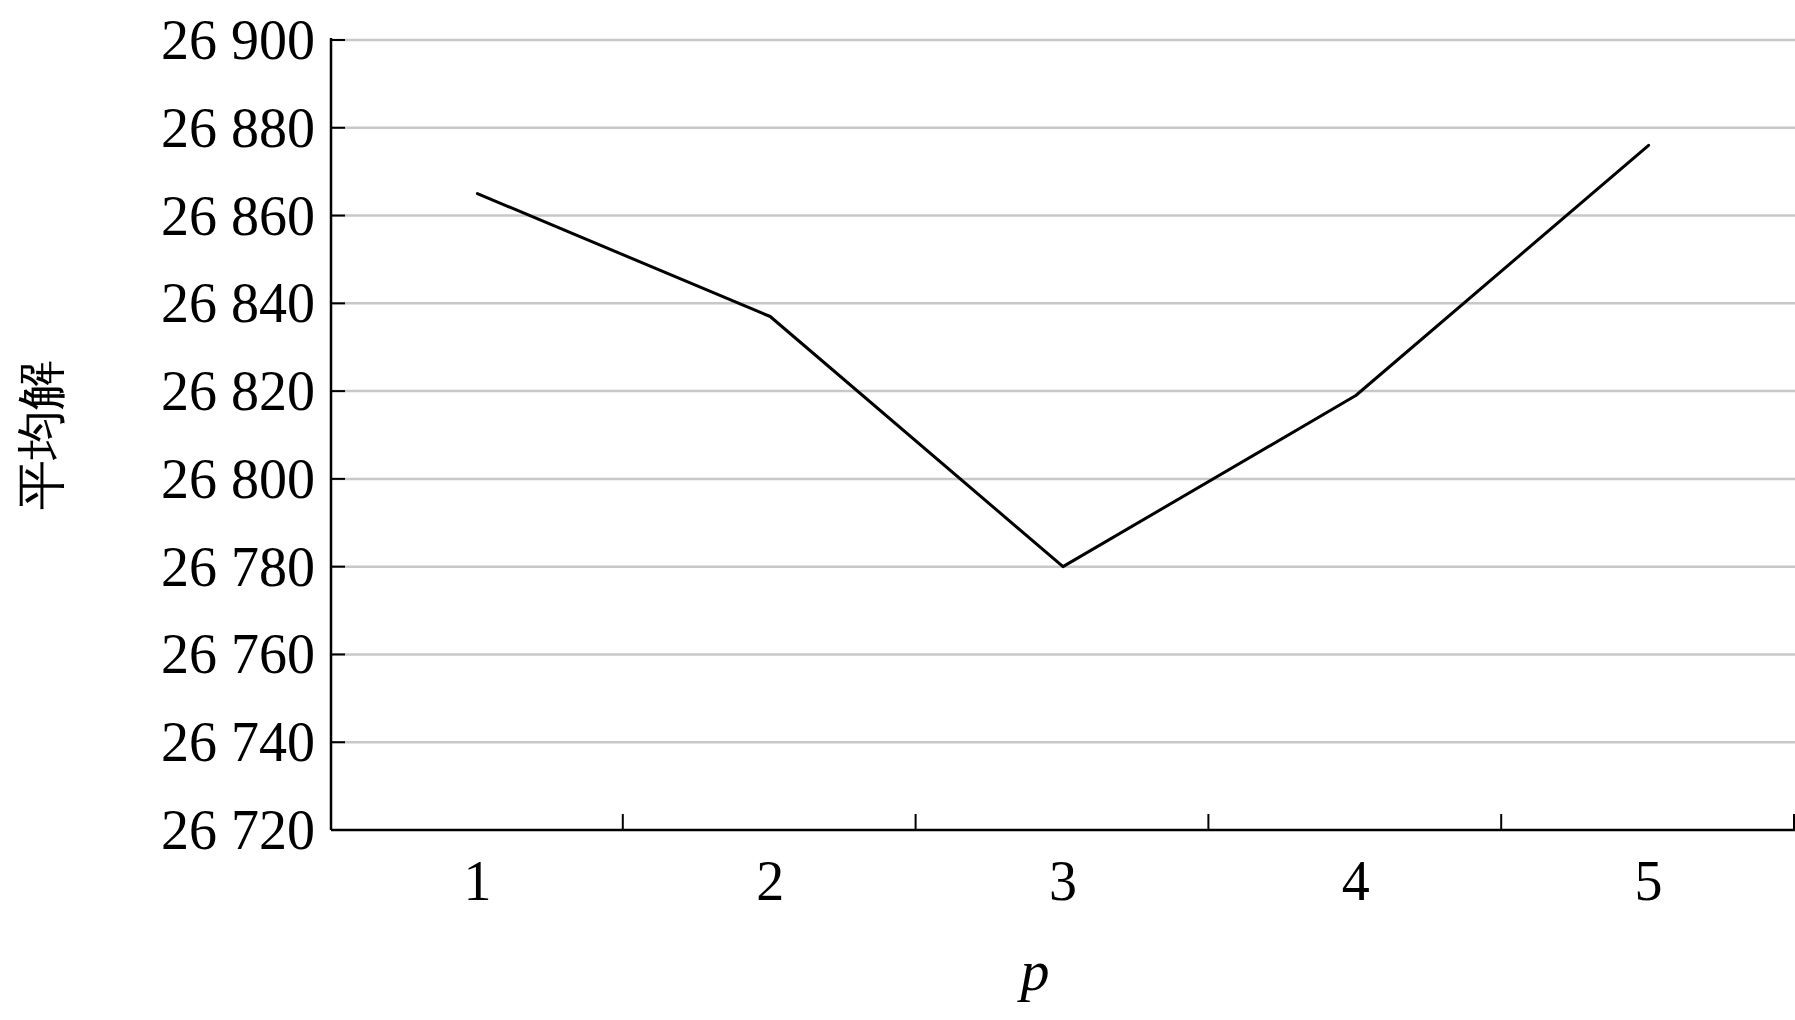  Describe the element at coordinates (238, 566) in the screenshot. I see `y-tick-label: 26 780` at that location.